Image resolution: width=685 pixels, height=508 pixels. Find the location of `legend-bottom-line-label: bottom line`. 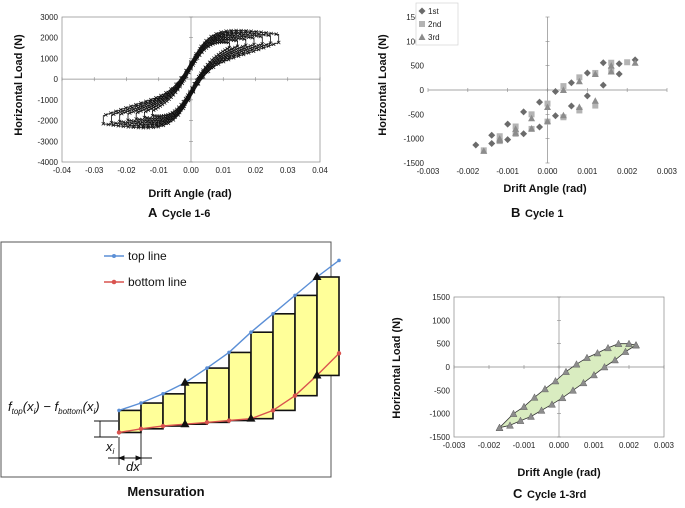

legend-bottom-line-label: bottom line is located at coordinates (157, 282).